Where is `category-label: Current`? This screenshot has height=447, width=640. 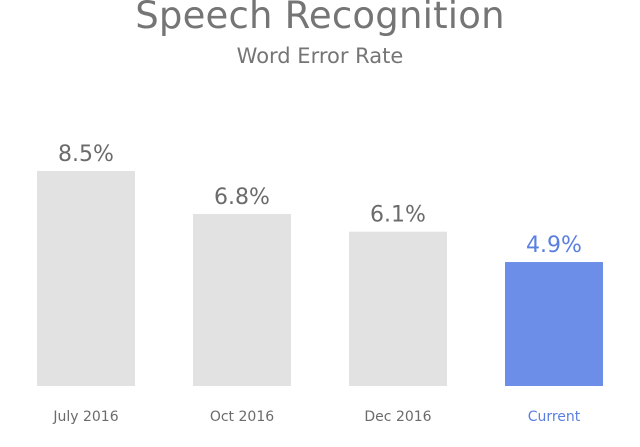
category-label: Current is located at coordinates (554, 417).